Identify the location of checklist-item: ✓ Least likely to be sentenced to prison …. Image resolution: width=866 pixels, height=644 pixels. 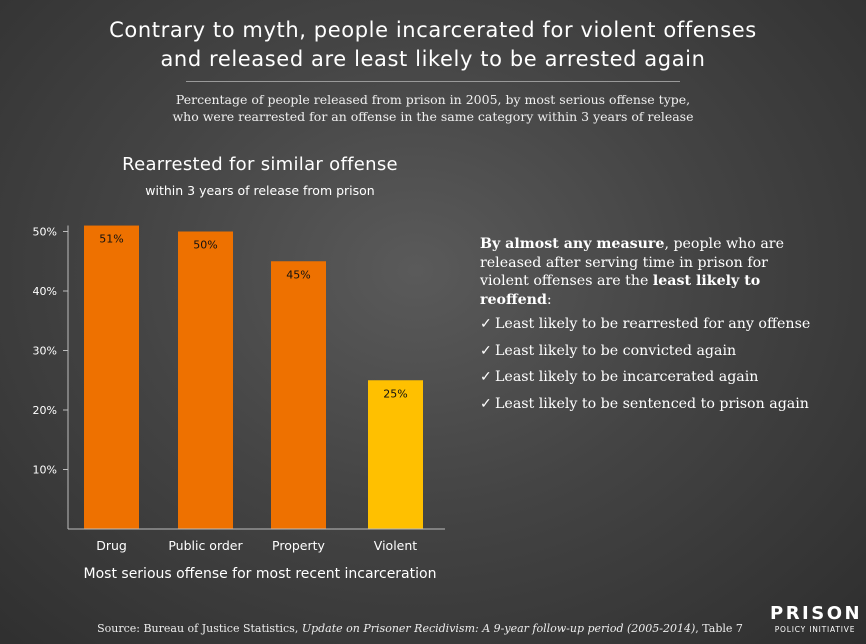
(650, 404).